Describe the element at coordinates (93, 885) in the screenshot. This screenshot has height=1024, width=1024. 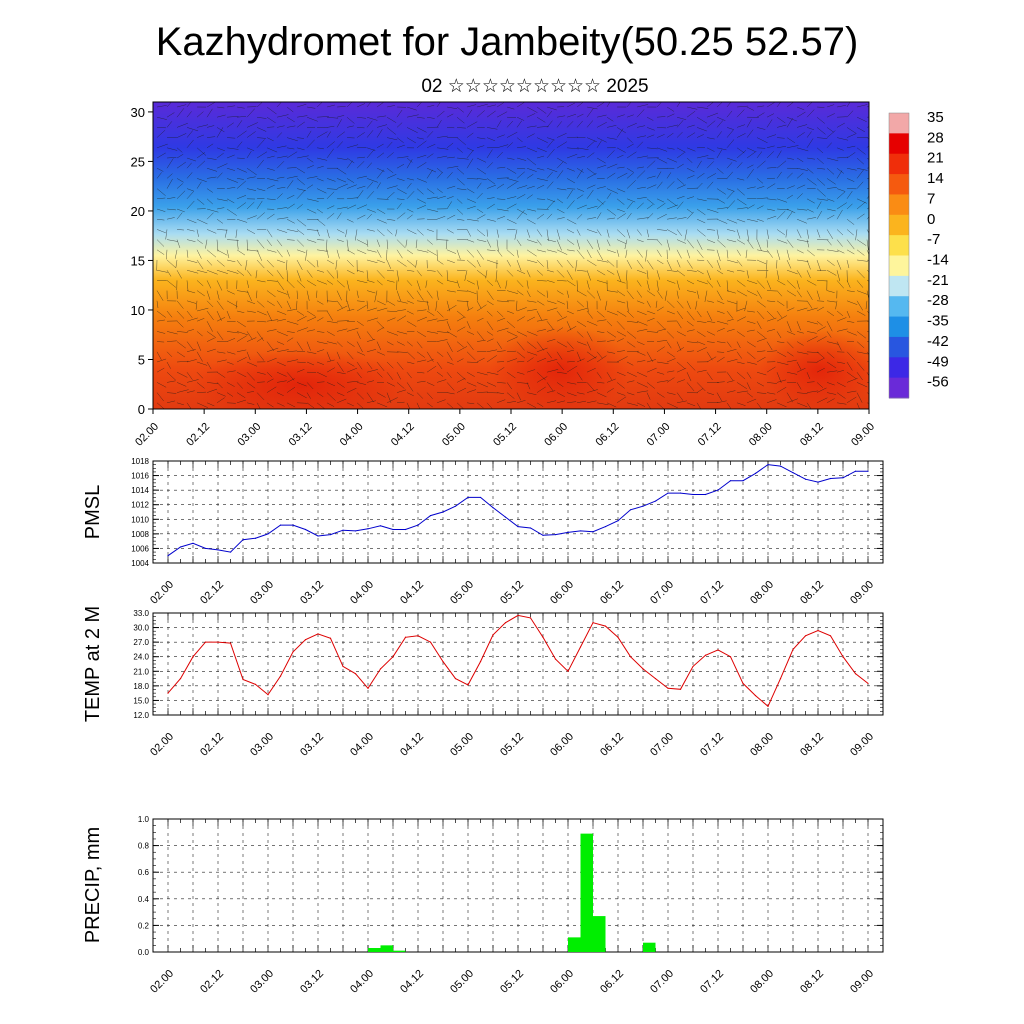
I see `precip-ylabel: PRECIP, mm` at that location.